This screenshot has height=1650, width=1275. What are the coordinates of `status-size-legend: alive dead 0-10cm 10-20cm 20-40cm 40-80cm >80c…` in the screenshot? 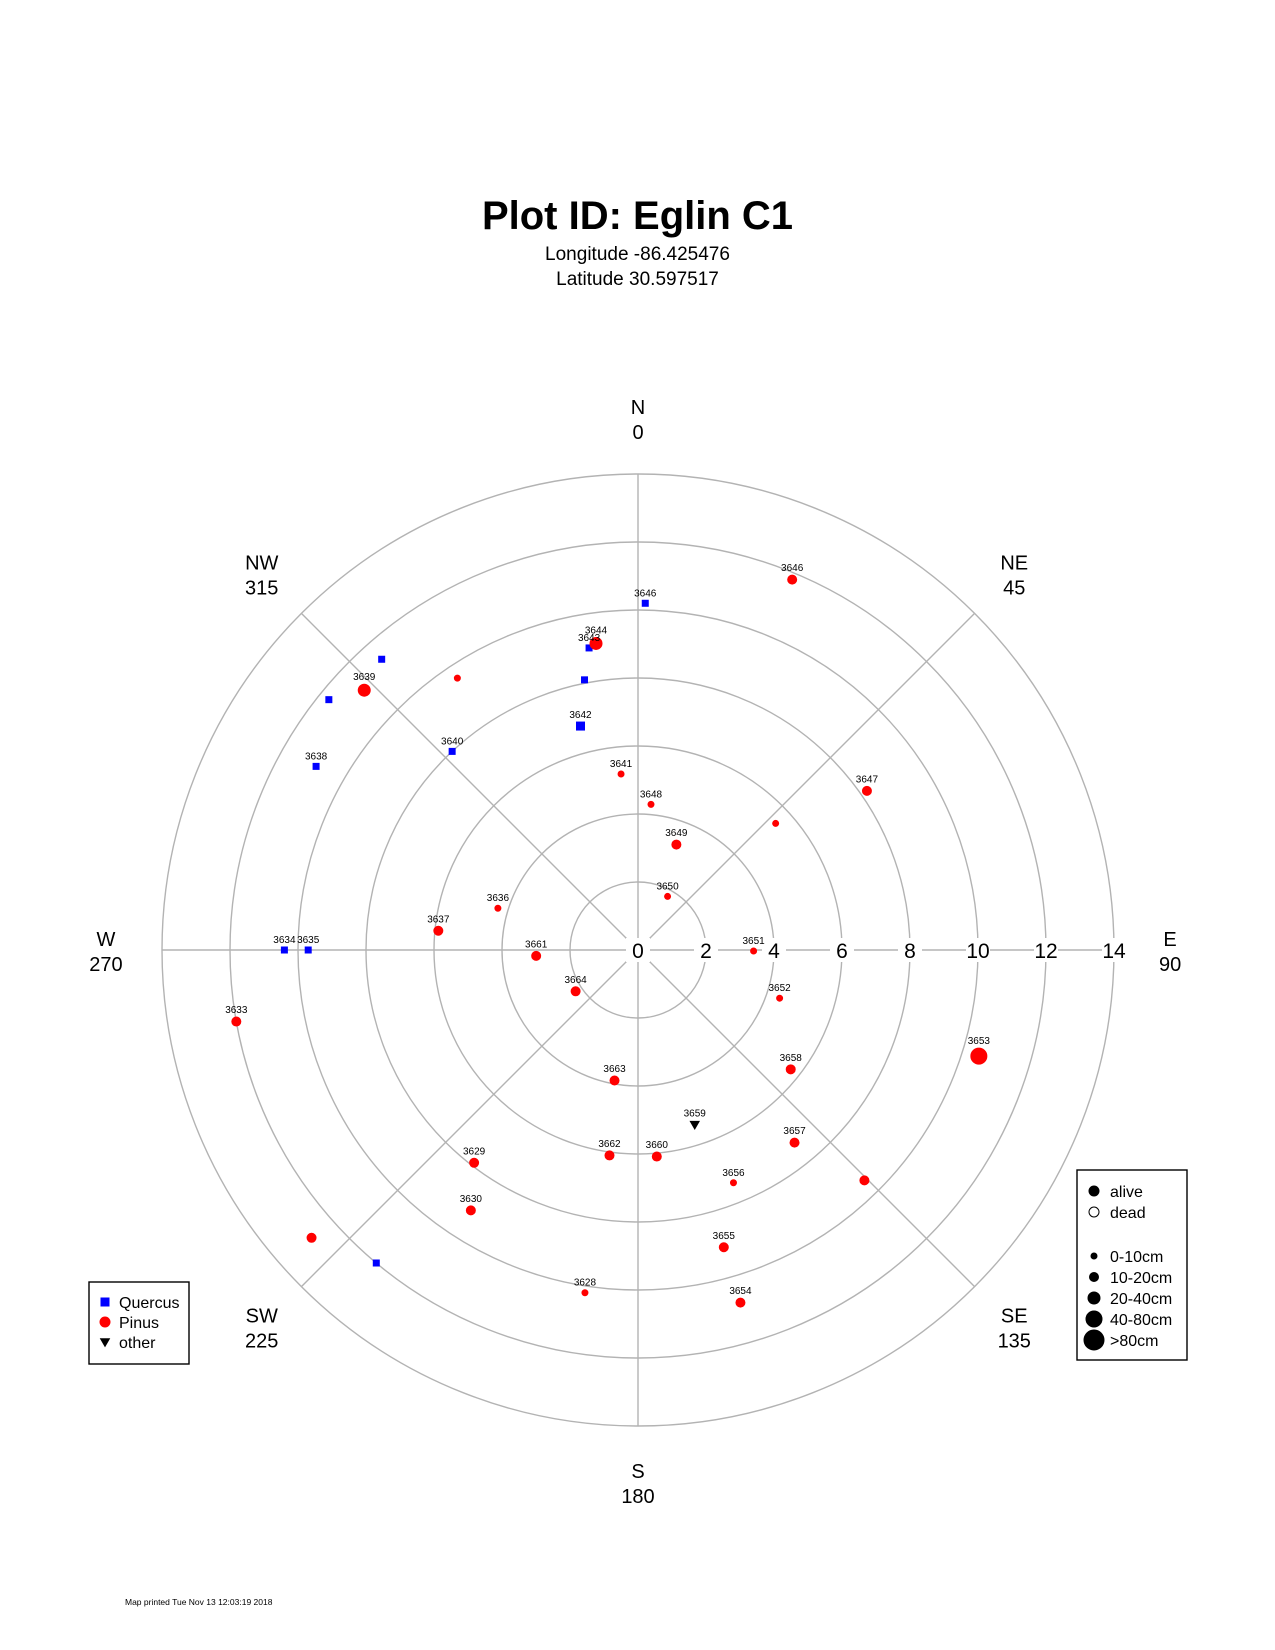 It's located at (1132, 1265).